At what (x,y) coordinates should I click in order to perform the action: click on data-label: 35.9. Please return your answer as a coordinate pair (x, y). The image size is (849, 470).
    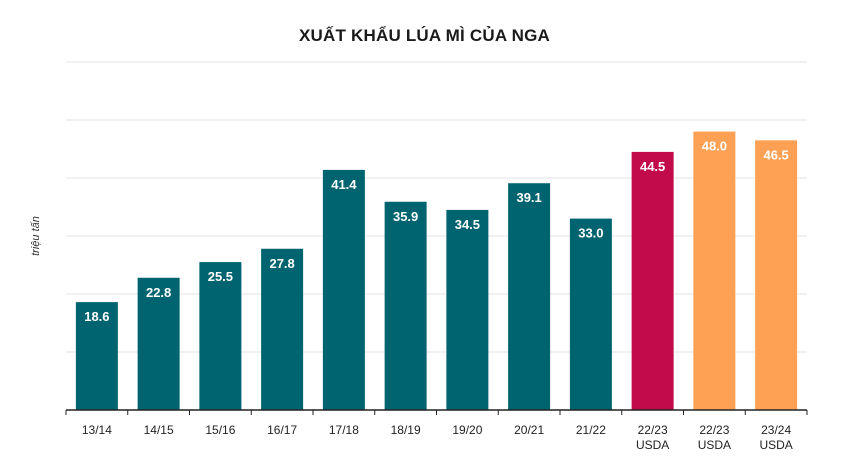
    Looking at the image, I should click on (405, 216).